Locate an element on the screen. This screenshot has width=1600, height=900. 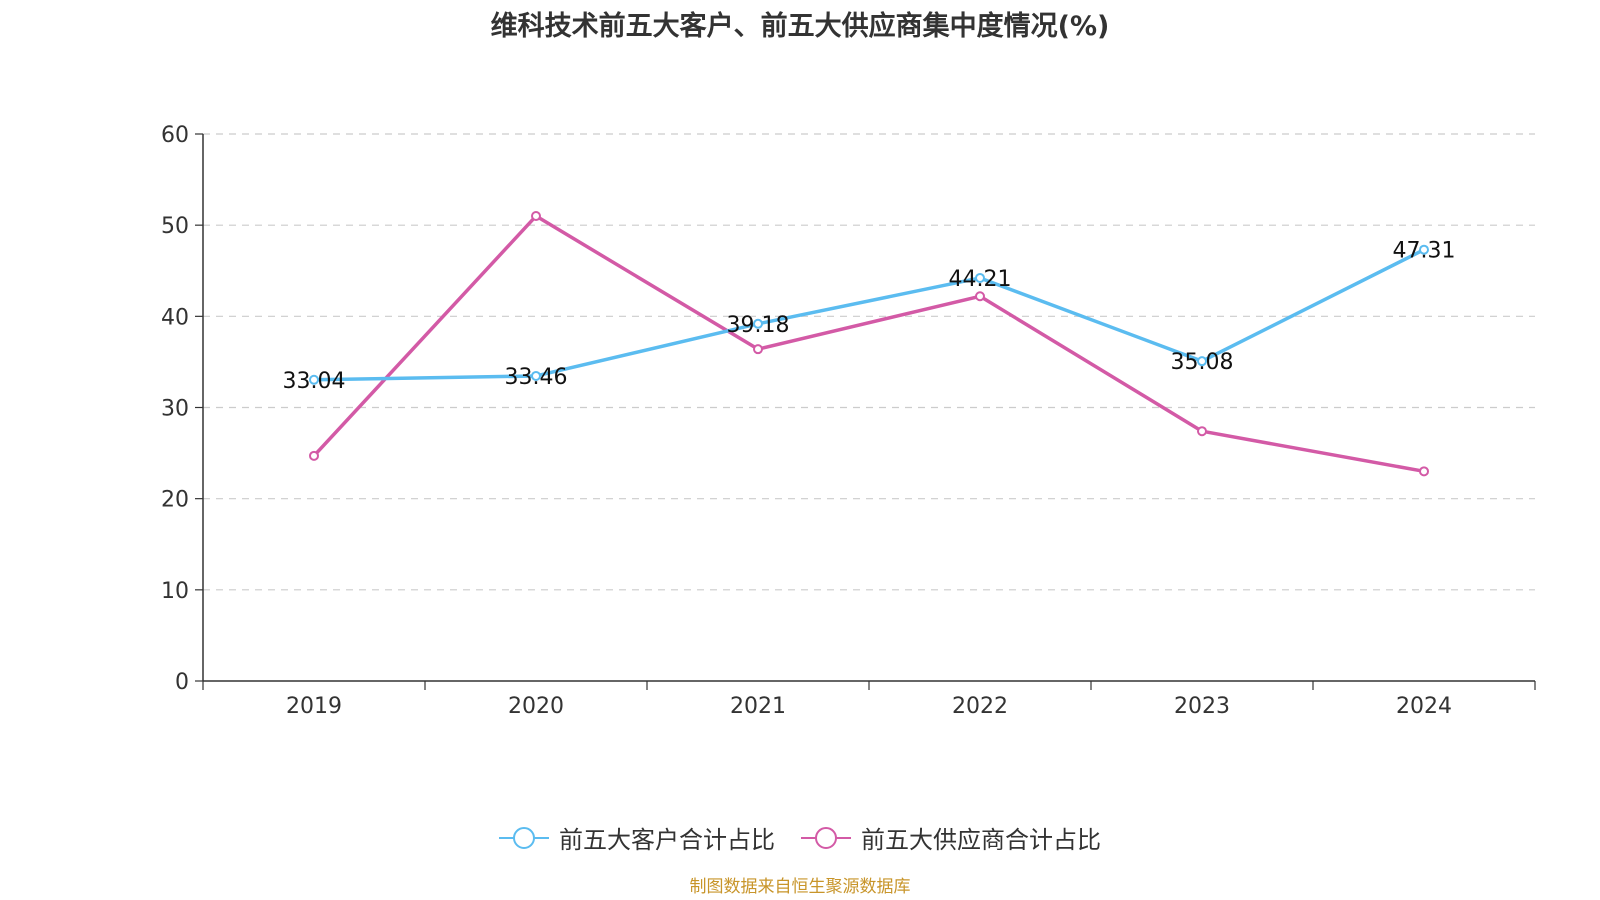
data-label: 33.46 is located at coordinates (536, 377).